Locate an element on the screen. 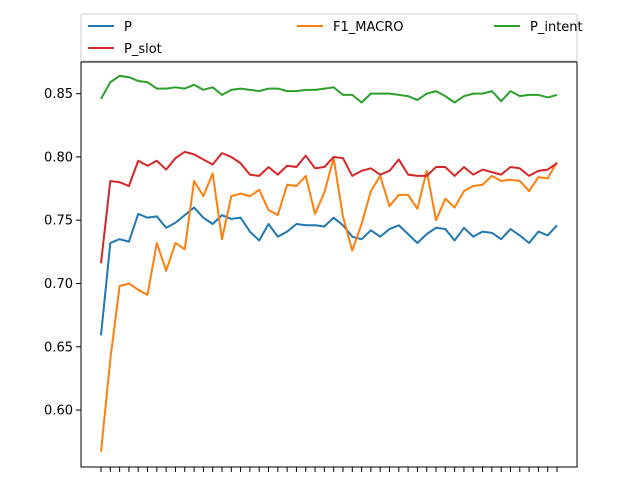 The height and width of the screenshot is (478, 641). legend-label-f1-macro: F1_MACRO is located at coordinates (368, 27).